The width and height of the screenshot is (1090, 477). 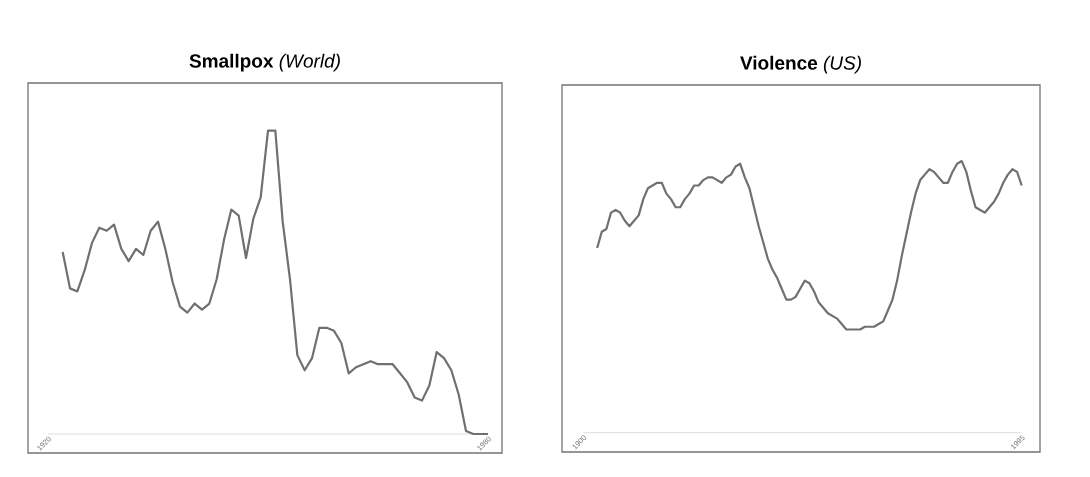 What do you see at coordinates (264, 62) in the screenshot?
I see `chart-title: Smallpox (World)` at bounding box center [264, 62].